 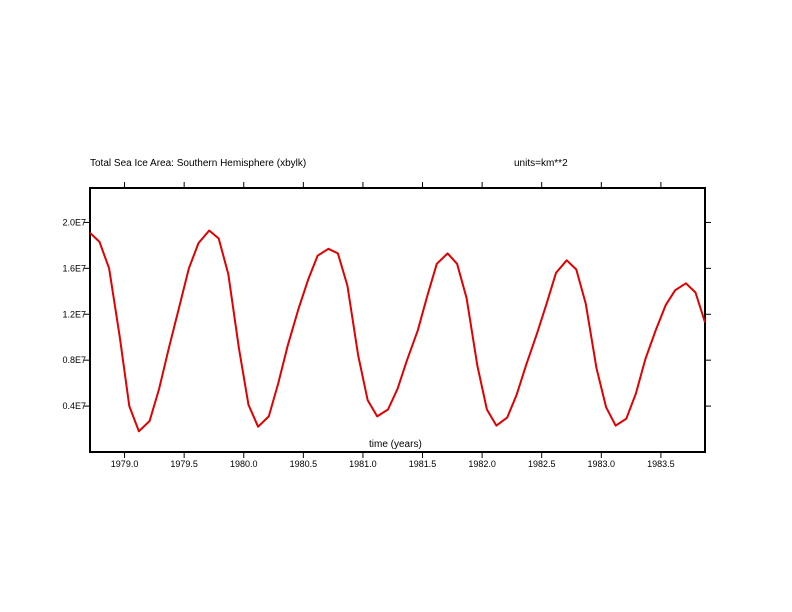 What do you see at coordinates (74, 406) in the screenshot?
I see `y-tick-label: 0.4E7` at bounding box center [74, 406].